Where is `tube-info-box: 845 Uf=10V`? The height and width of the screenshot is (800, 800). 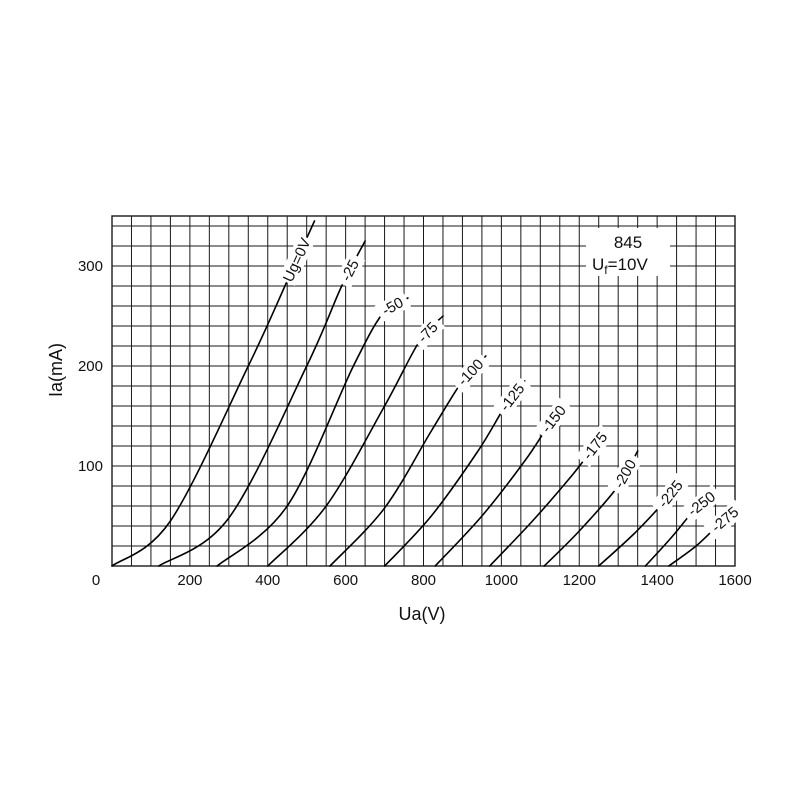 tube-info-box: 845 Uf=10V is located at coordinates (628, 252).